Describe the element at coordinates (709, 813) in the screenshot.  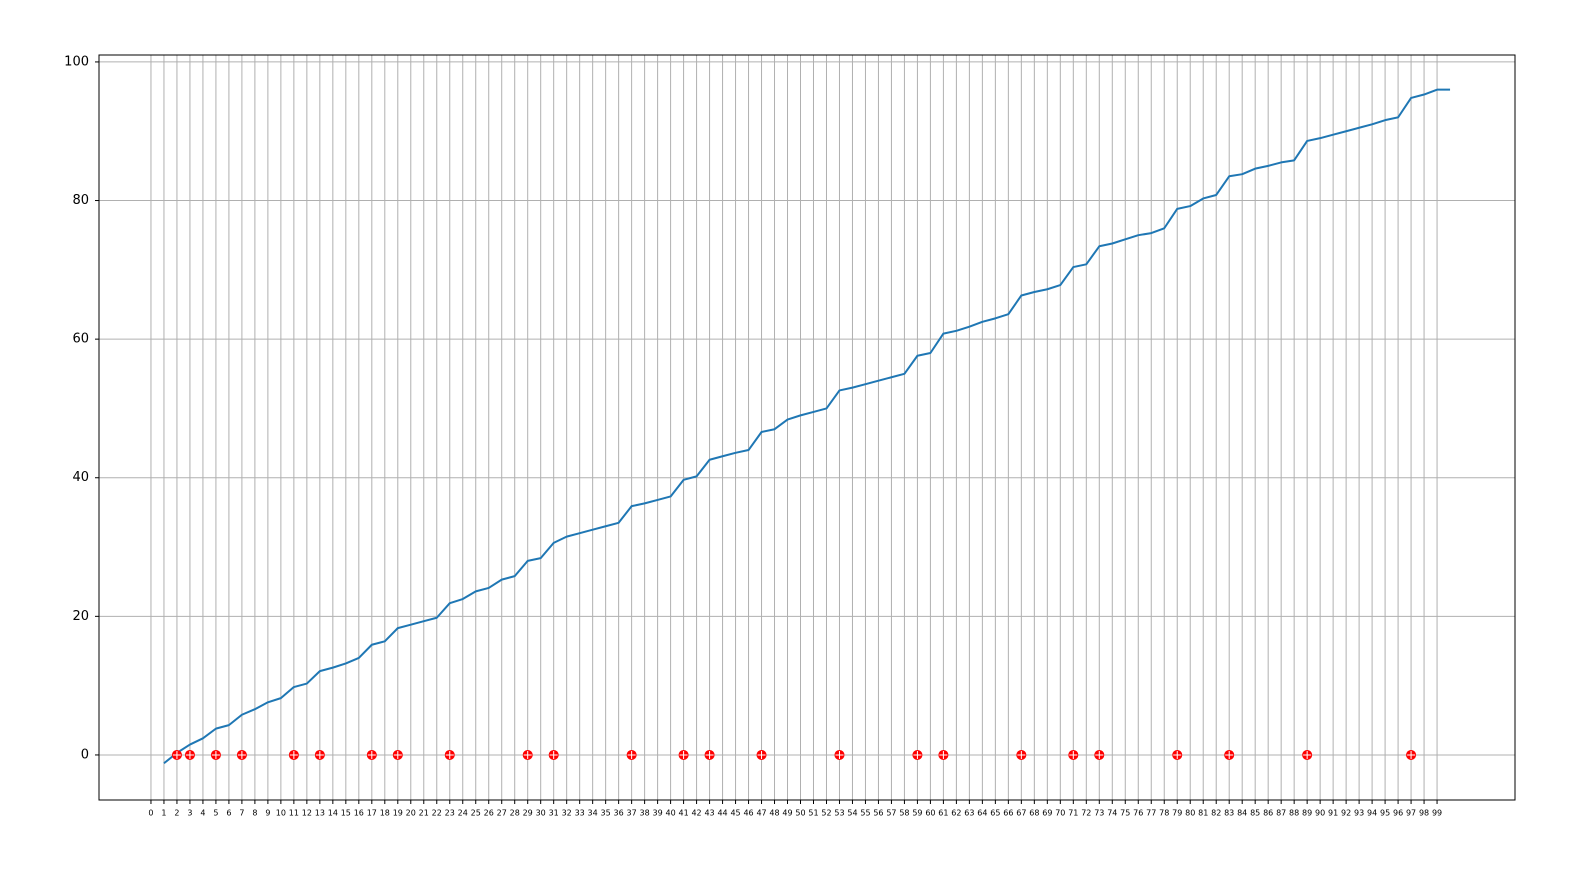
I see `x-tick-label: 43` at that location.